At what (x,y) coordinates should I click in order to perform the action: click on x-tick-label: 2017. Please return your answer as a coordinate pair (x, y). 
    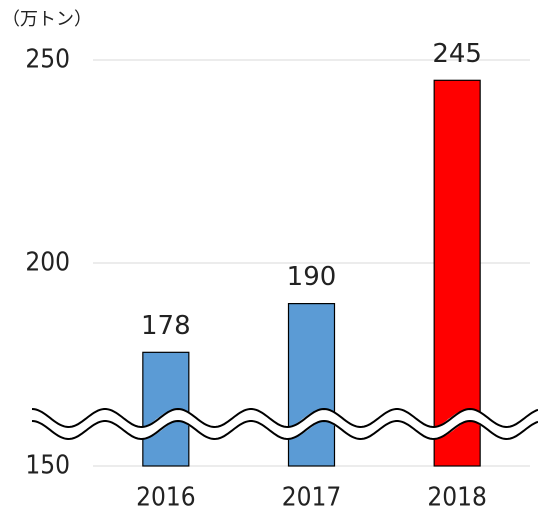
    Looking at the image, I should click on (312, 498).